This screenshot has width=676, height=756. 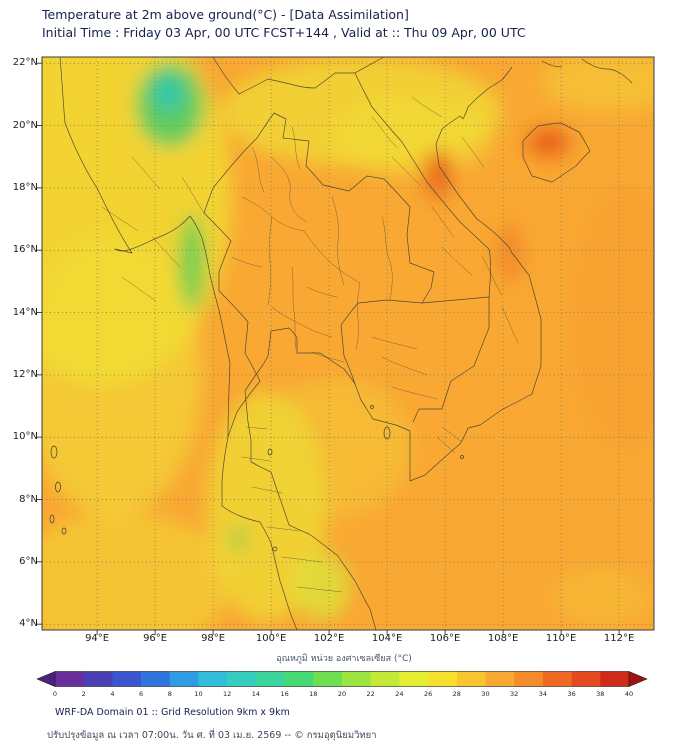 What do you see at coordinates (600, 694) in the screenshot?
I see `colorbar-tick-label: 38` at bounding box center [600, 694].